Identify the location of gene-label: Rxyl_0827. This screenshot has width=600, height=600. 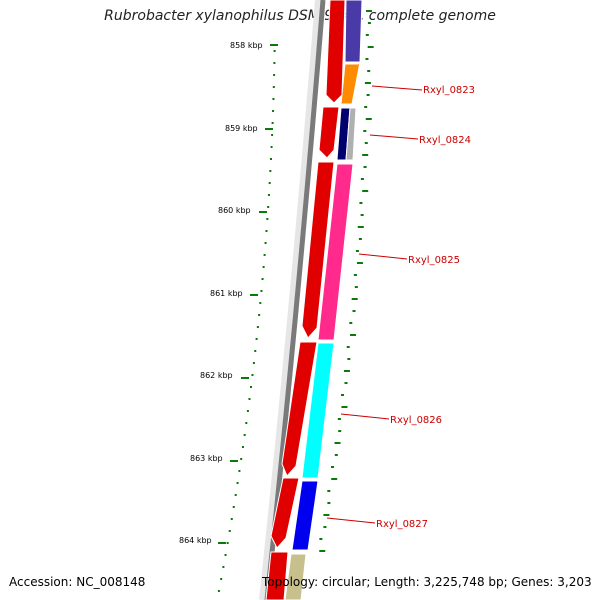
(402, 524).